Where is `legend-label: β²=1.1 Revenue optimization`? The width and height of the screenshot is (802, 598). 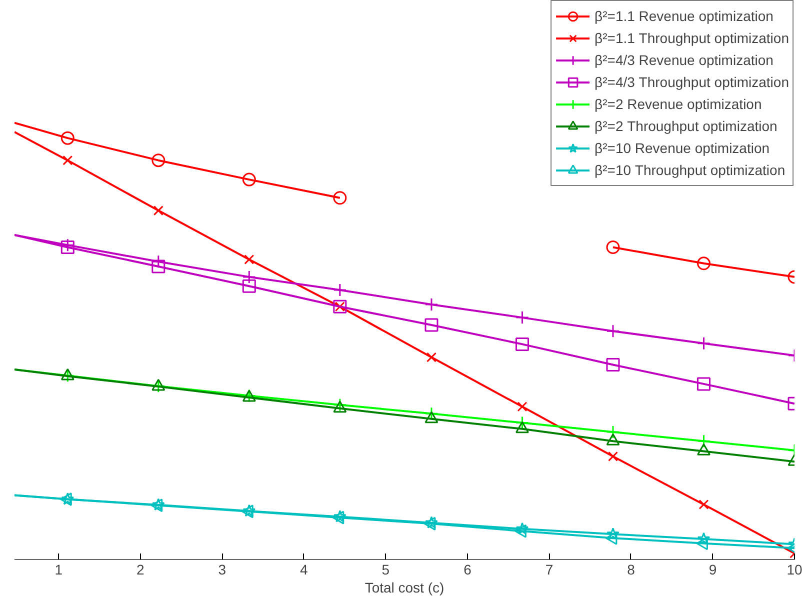
legend-label: β²=1.1 Revenue optimization is located at coordinates (684, 16).